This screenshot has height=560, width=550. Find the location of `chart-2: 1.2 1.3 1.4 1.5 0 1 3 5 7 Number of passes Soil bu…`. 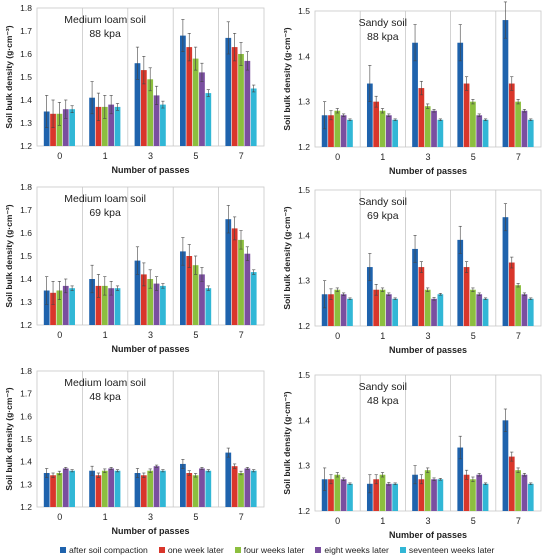

chart-2: 1.2 1.3 1.4 1.5 0 1 3 5 7 Number of passes Soil bu… is located at coordinates (412, 88).